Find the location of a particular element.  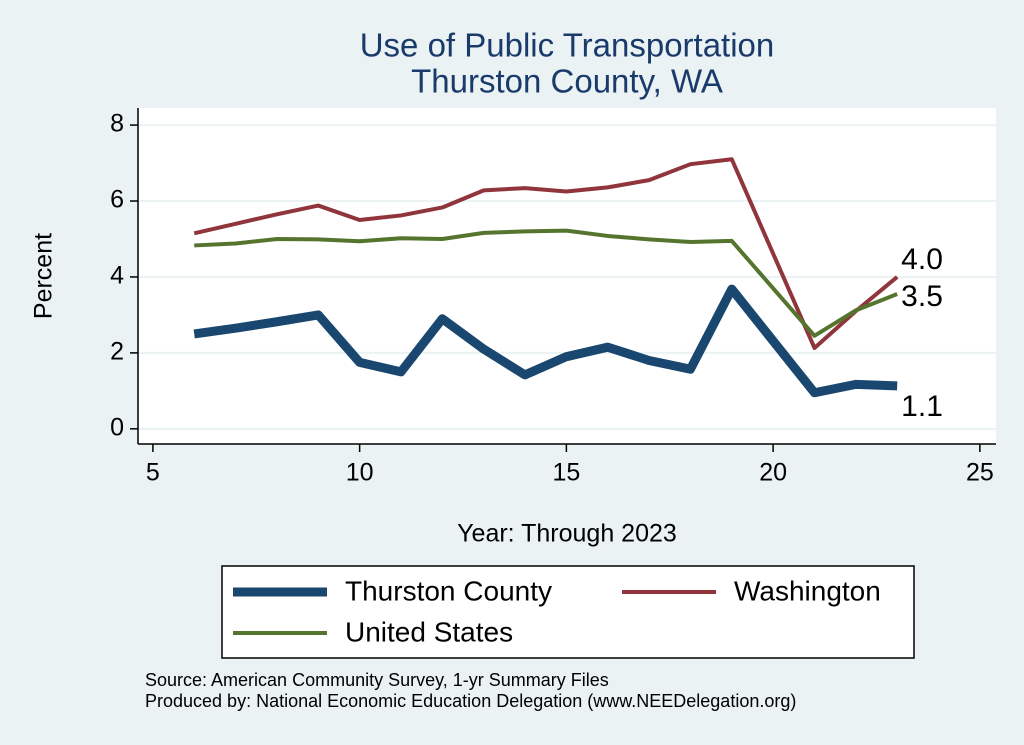

value-label: 3.5 is located at coordinates (922, 296).